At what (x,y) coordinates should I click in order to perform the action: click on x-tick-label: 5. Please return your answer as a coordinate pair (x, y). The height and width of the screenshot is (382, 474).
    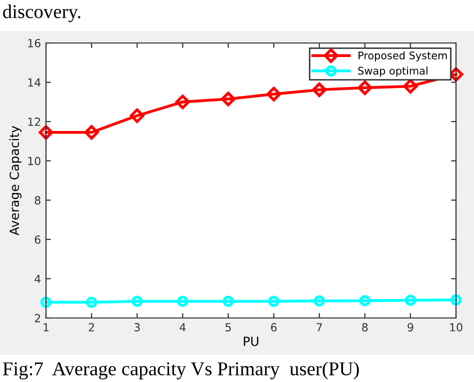
    Looking at the image, I should click on (228, 327).